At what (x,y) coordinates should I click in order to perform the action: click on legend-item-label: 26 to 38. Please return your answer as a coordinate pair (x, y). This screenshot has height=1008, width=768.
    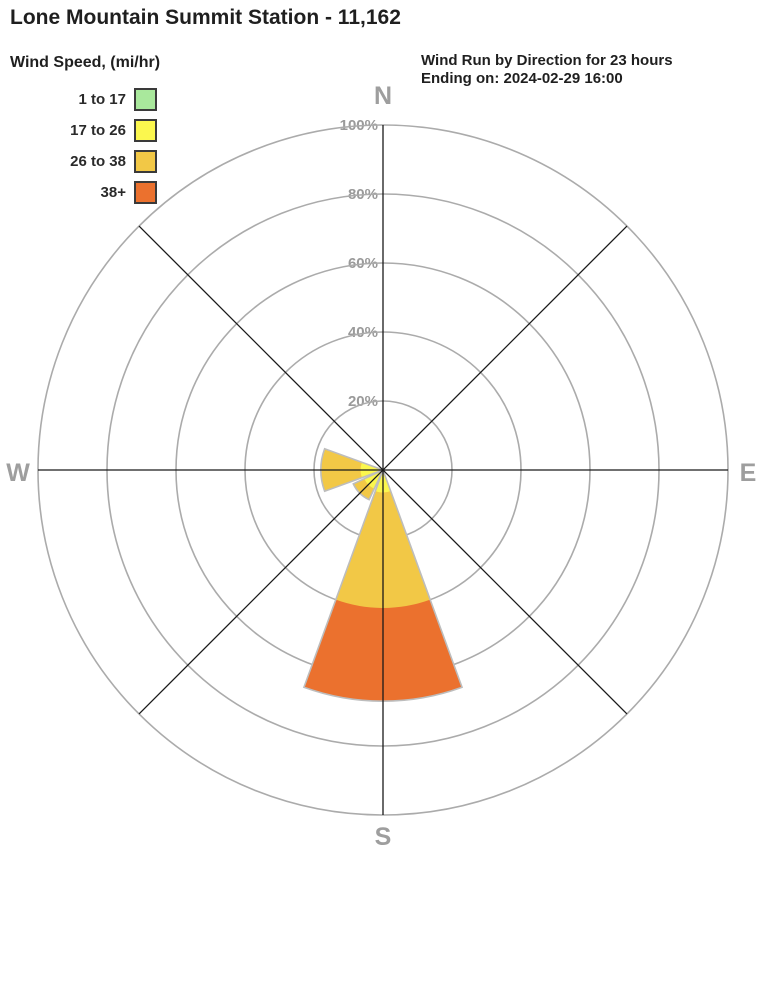
    Looking at the image, I should click on (98, 161).